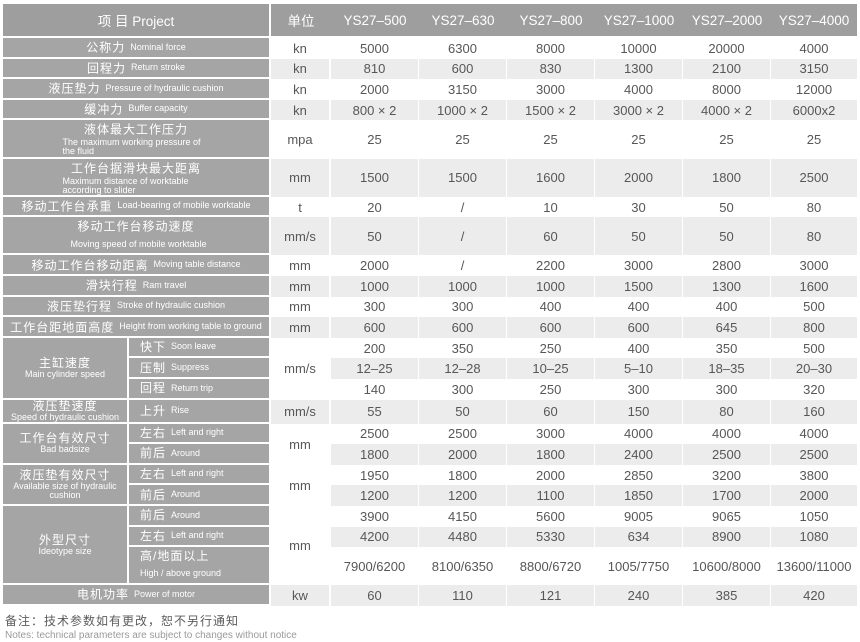 This screenshot has width=860, height=642. Describe the element at coordinates (65, 373) in the screenshot. I see `group-label-en: Main cylinder speed` at that location.